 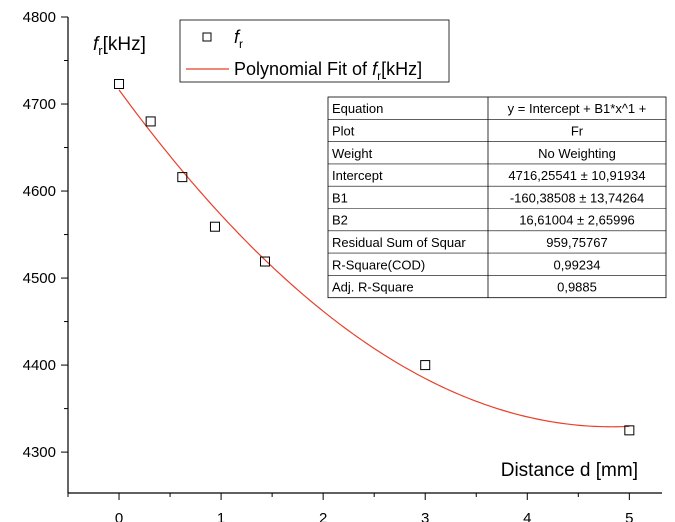 I want to click on y-axis-title: fr[kHz], so click(x=119, y=46).